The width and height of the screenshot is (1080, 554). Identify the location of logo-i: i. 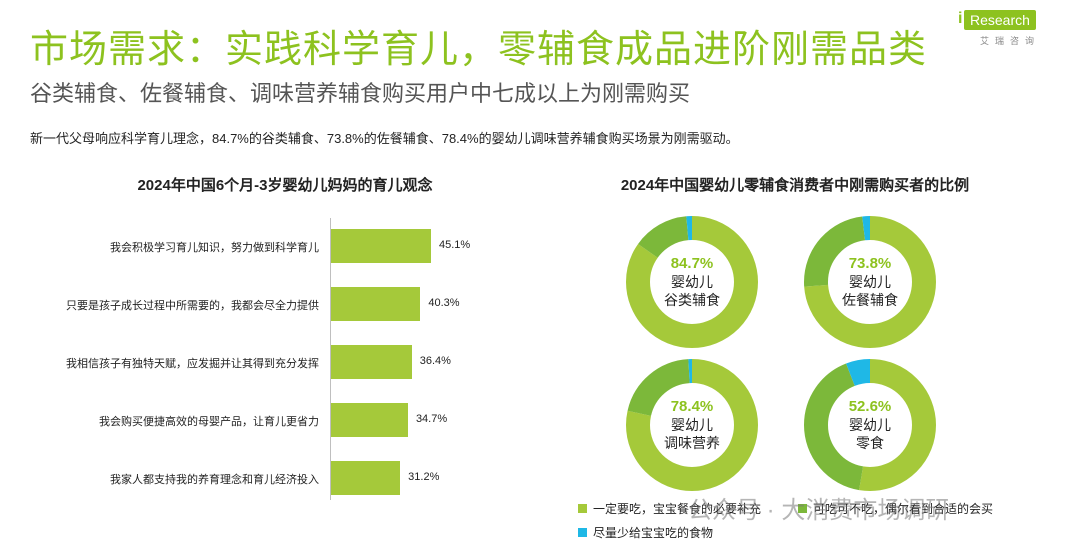
(960, 18).